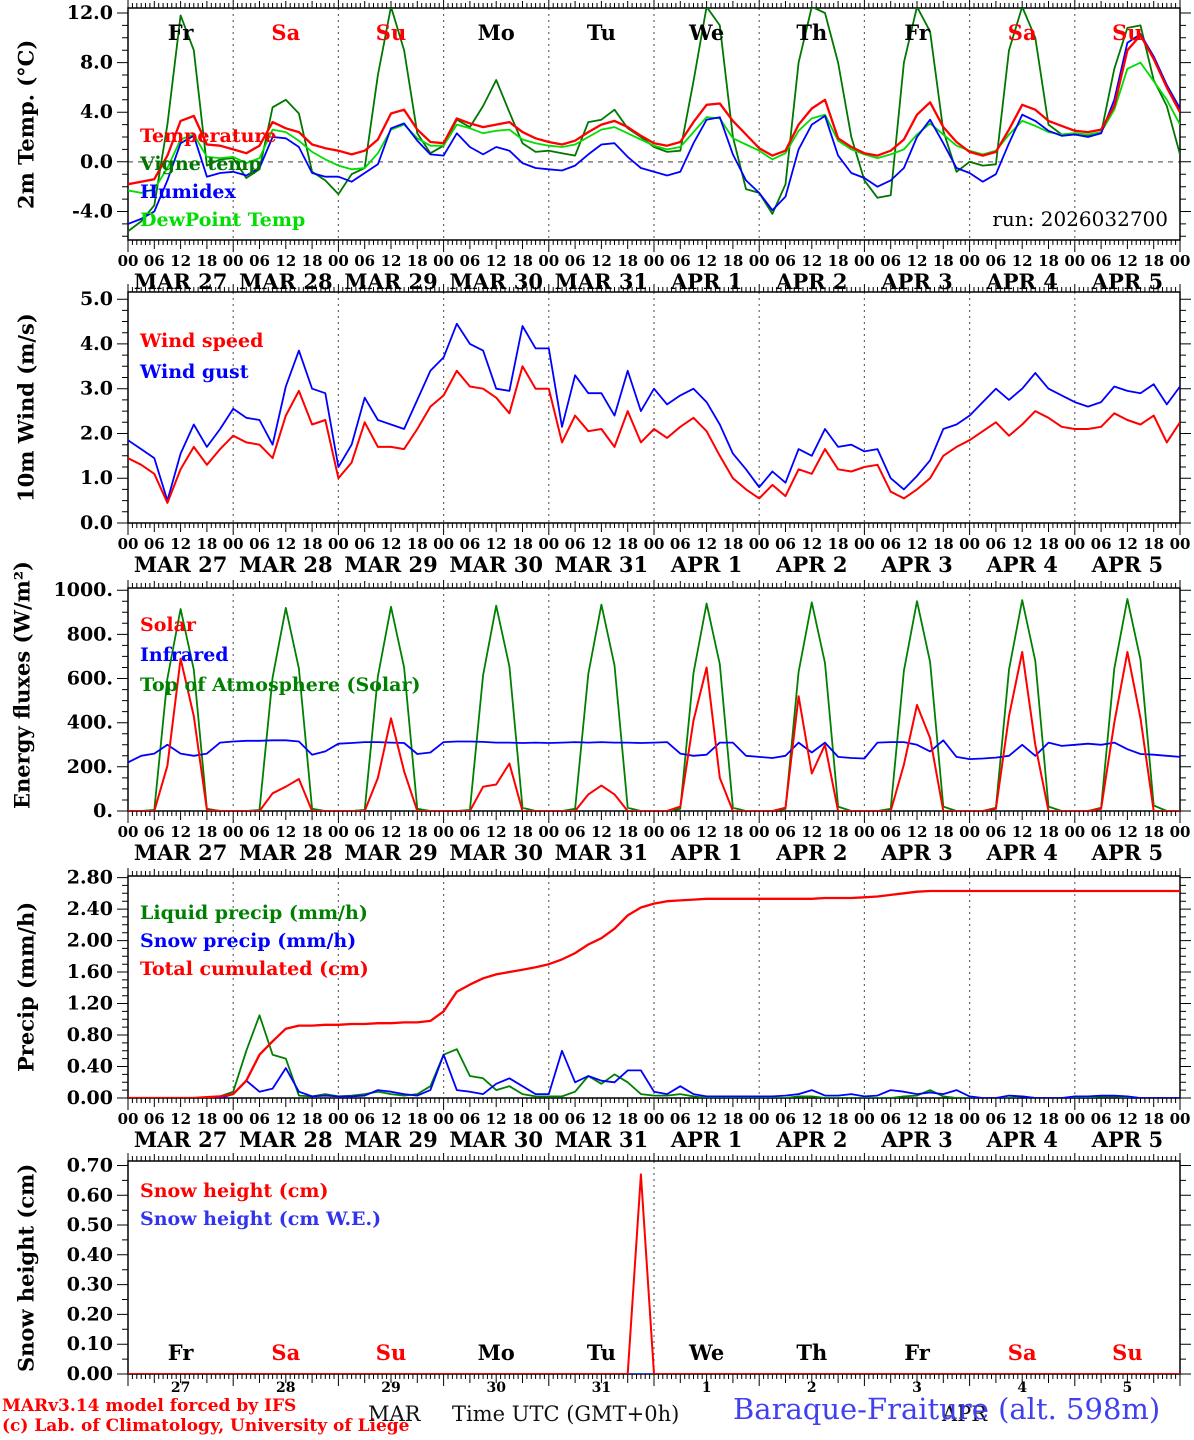 Image resolution: width=1194 pixels, height=1440 pixels. What do you see at coordinates (496, 1388) in the screenshot?
I see `svg-text: 30` at bounding box center [496, 1388].